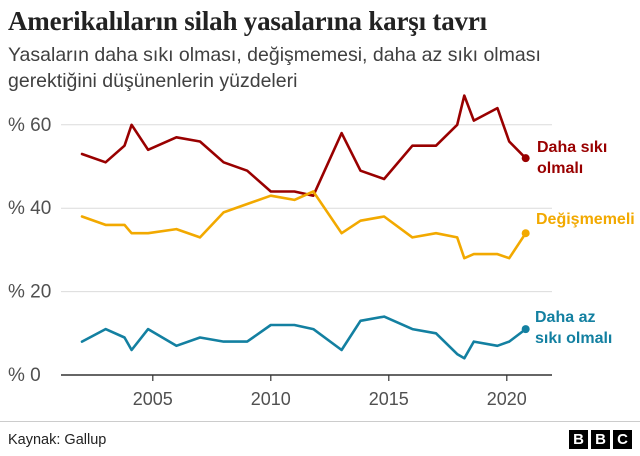 The image size is (640, 456). What do you see at coordinates (29, 208) in the screenshot?
I see `y-tick-label-40: % 40` at bounding box center [29, 208].